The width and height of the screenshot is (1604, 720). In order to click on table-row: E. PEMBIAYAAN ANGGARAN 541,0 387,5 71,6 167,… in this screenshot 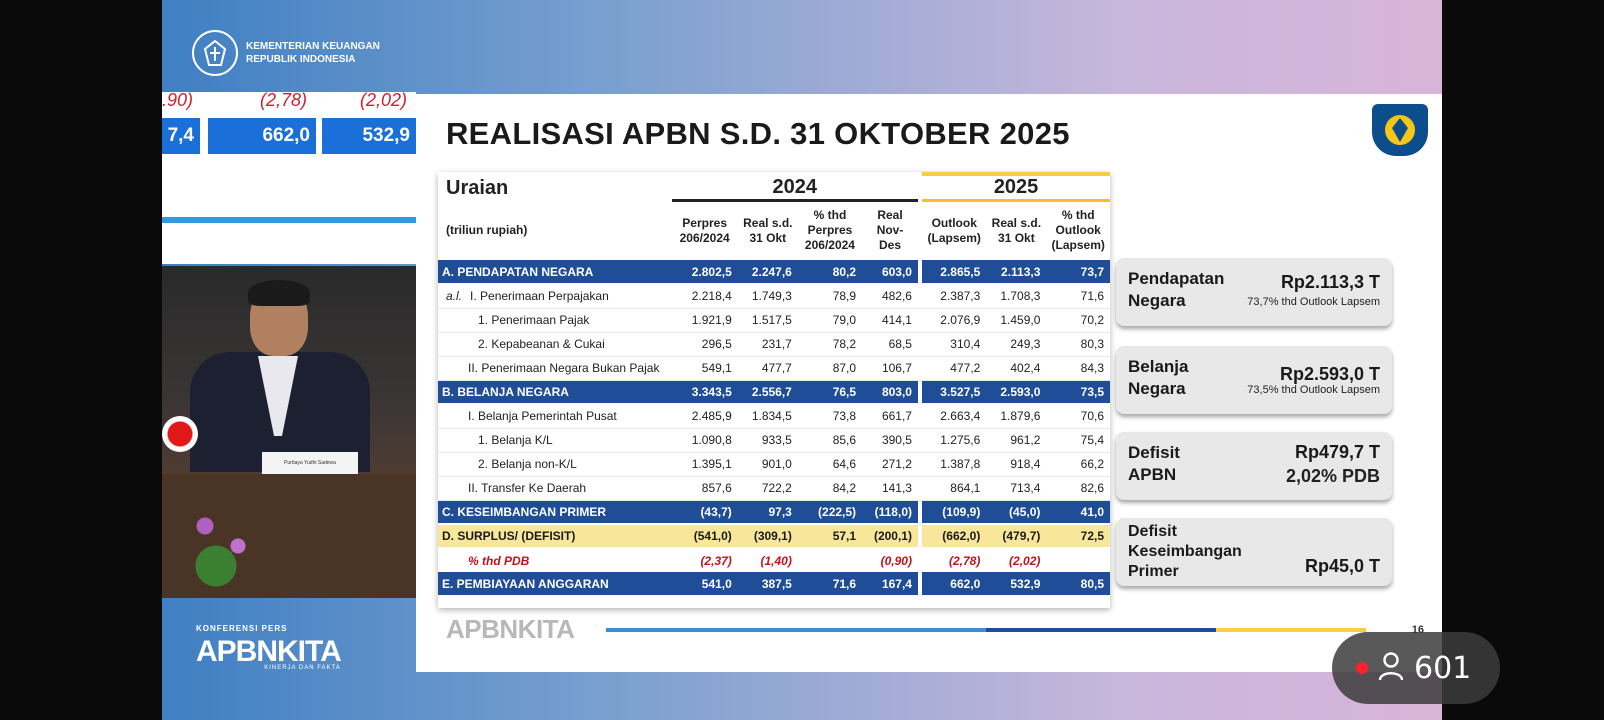, I will do `click(774, 584)`.